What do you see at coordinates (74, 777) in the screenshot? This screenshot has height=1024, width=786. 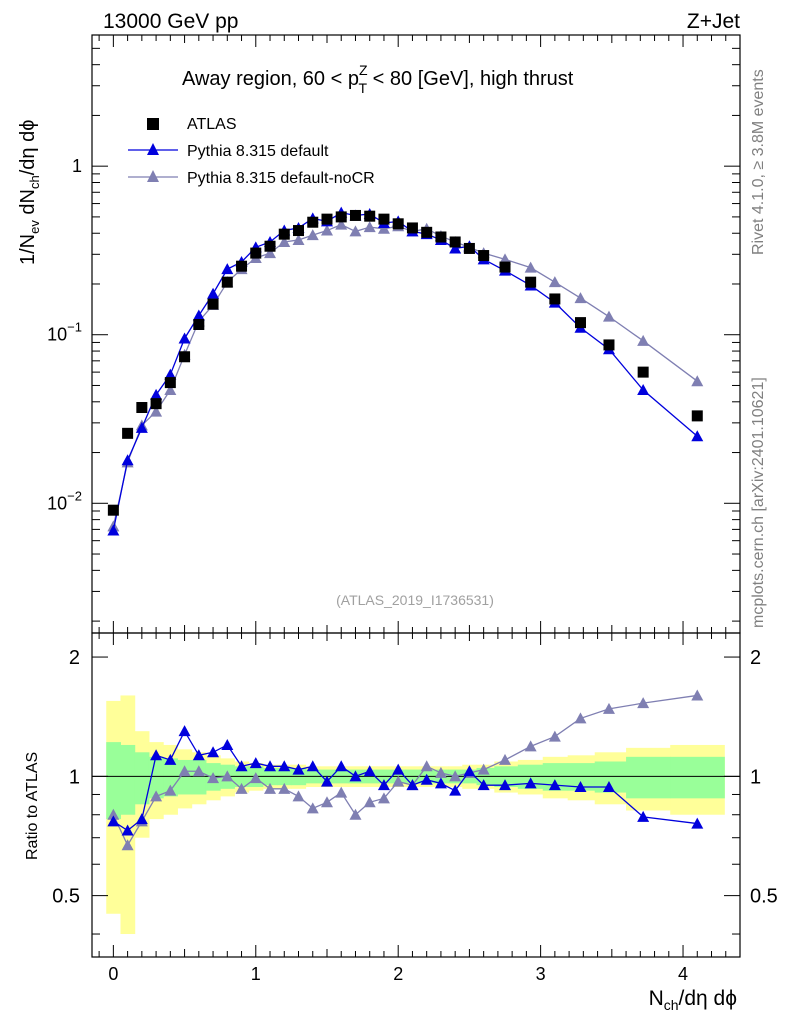 I see `ratio-y-tick-label-left: 1` at bounding box center [74, 777].